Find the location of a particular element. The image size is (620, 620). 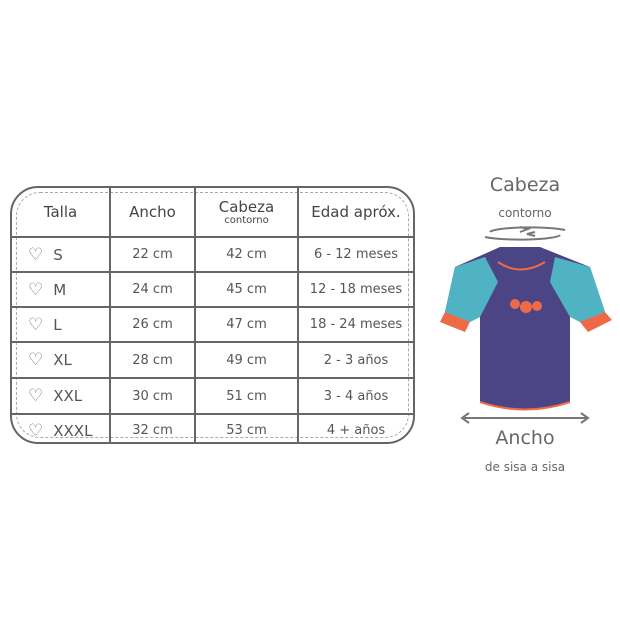

header-ancho: Ancho is located at coordinates (153, 212).